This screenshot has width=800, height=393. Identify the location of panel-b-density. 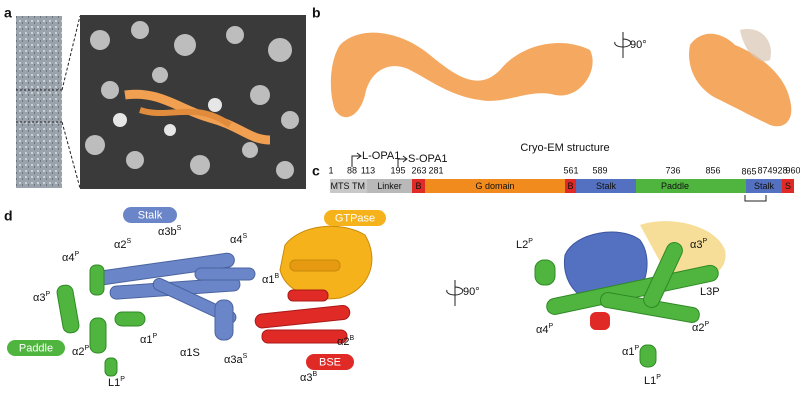
(561, 78).